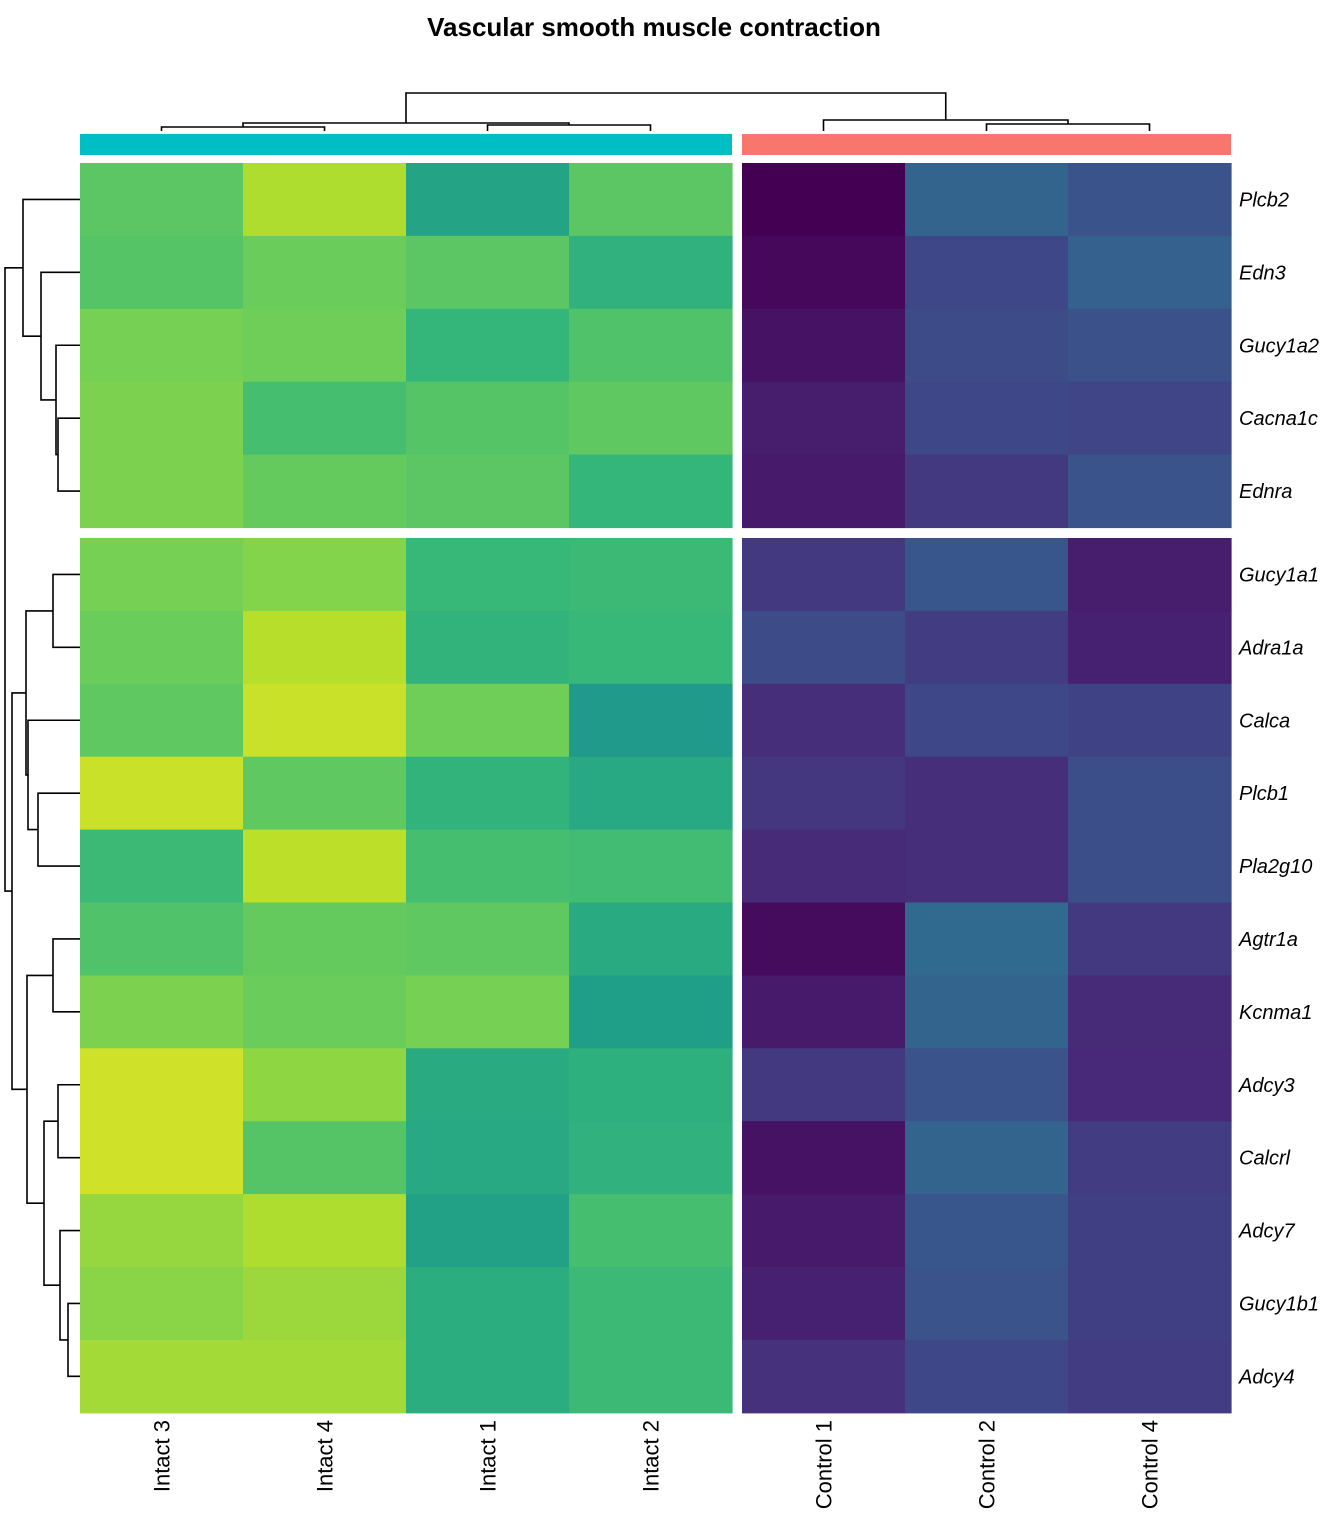 The image size is (1344, 1536). I want to click on row-label: Ednra, so click(1265, 492).